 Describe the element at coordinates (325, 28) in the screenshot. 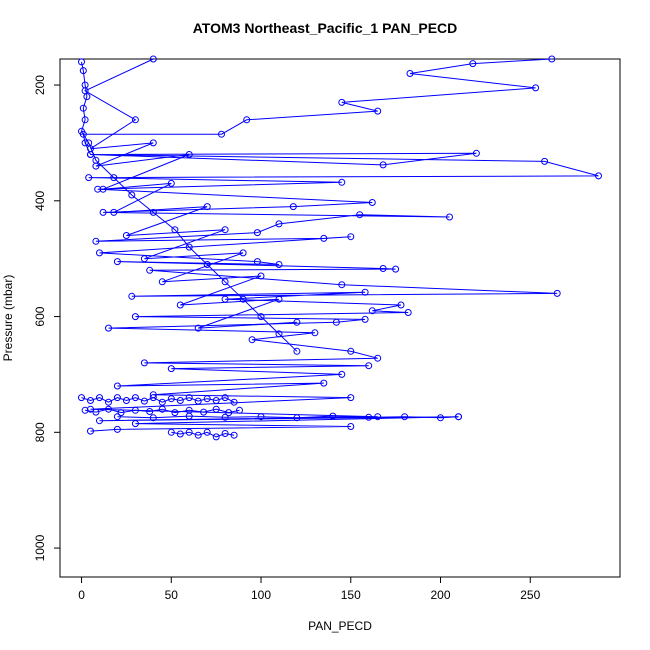

I see `chart-title: ATOM3 Northeast_Pacific_1 PAN_PECD` at that location.